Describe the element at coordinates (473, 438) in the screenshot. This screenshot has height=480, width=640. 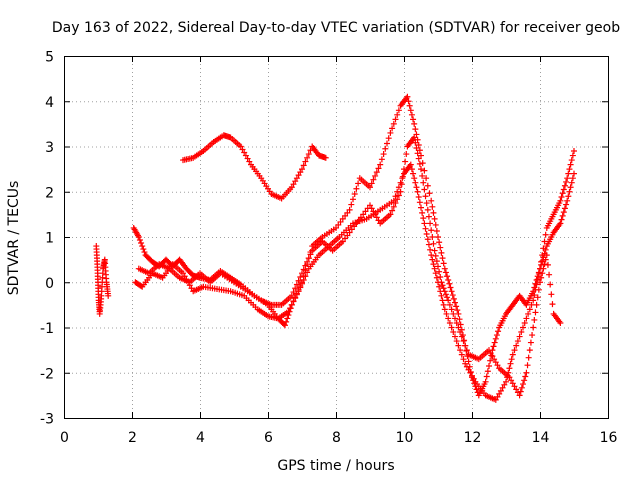
I see `x-tick-label: 12` at that location.